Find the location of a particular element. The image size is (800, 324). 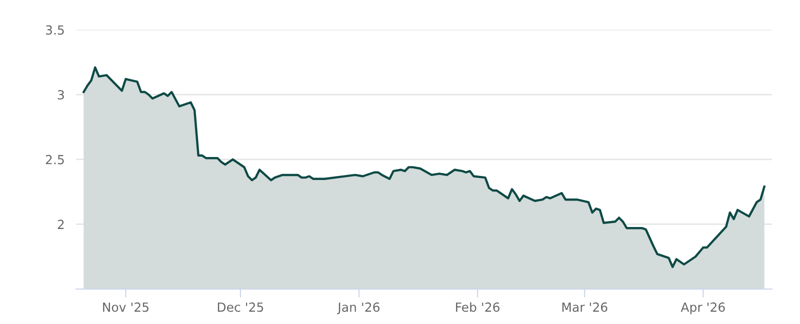

x-tick-label: Jan '26 is located at coordinates (358, 308).